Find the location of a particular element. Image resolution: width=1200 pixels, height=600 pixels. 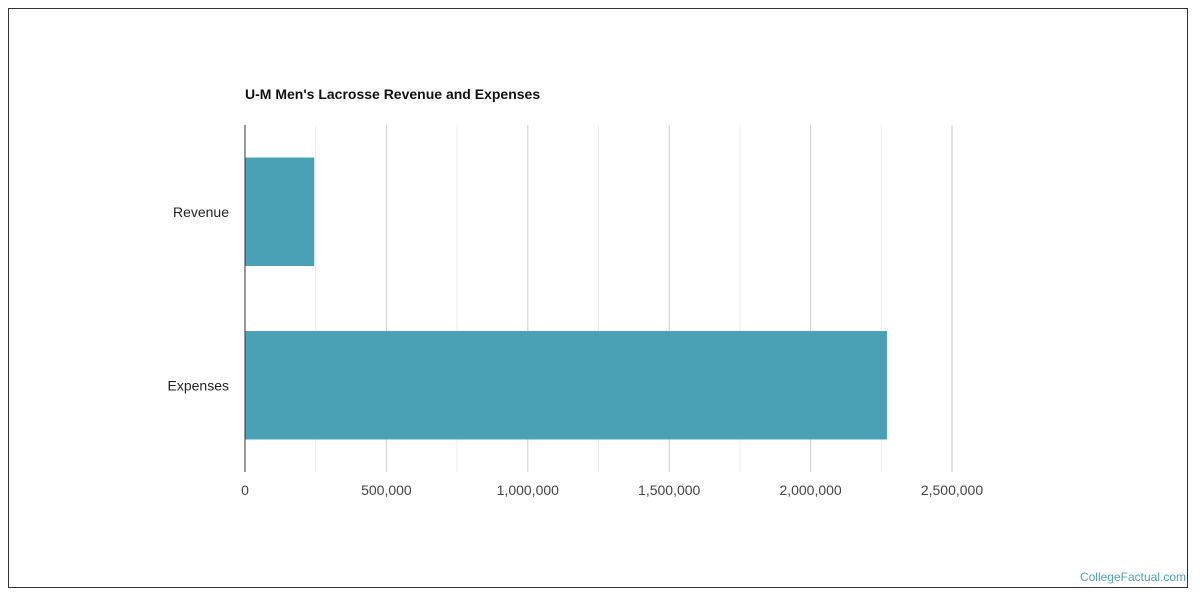

x-tick-label: 1,500,000 is located at coordinates (669, 490).